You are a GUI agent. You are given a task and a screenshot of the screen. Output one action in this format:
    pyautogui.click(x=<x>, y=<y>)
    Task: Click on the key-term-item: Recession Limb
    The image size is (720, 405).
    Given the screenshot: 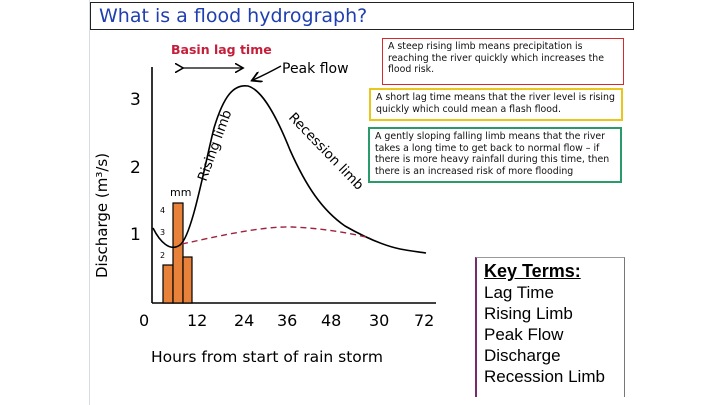 What is the action you would take?
    pyautogui.click(x=544, y=376)
    